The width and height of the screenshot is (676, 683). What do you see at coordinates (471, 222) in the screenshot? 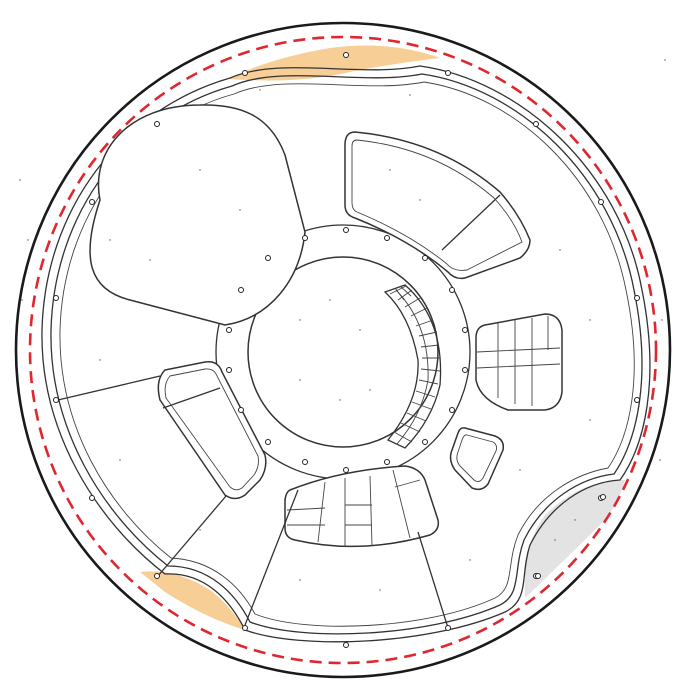
I see `room-upper-right-partition` at bounding box center [471, 222].